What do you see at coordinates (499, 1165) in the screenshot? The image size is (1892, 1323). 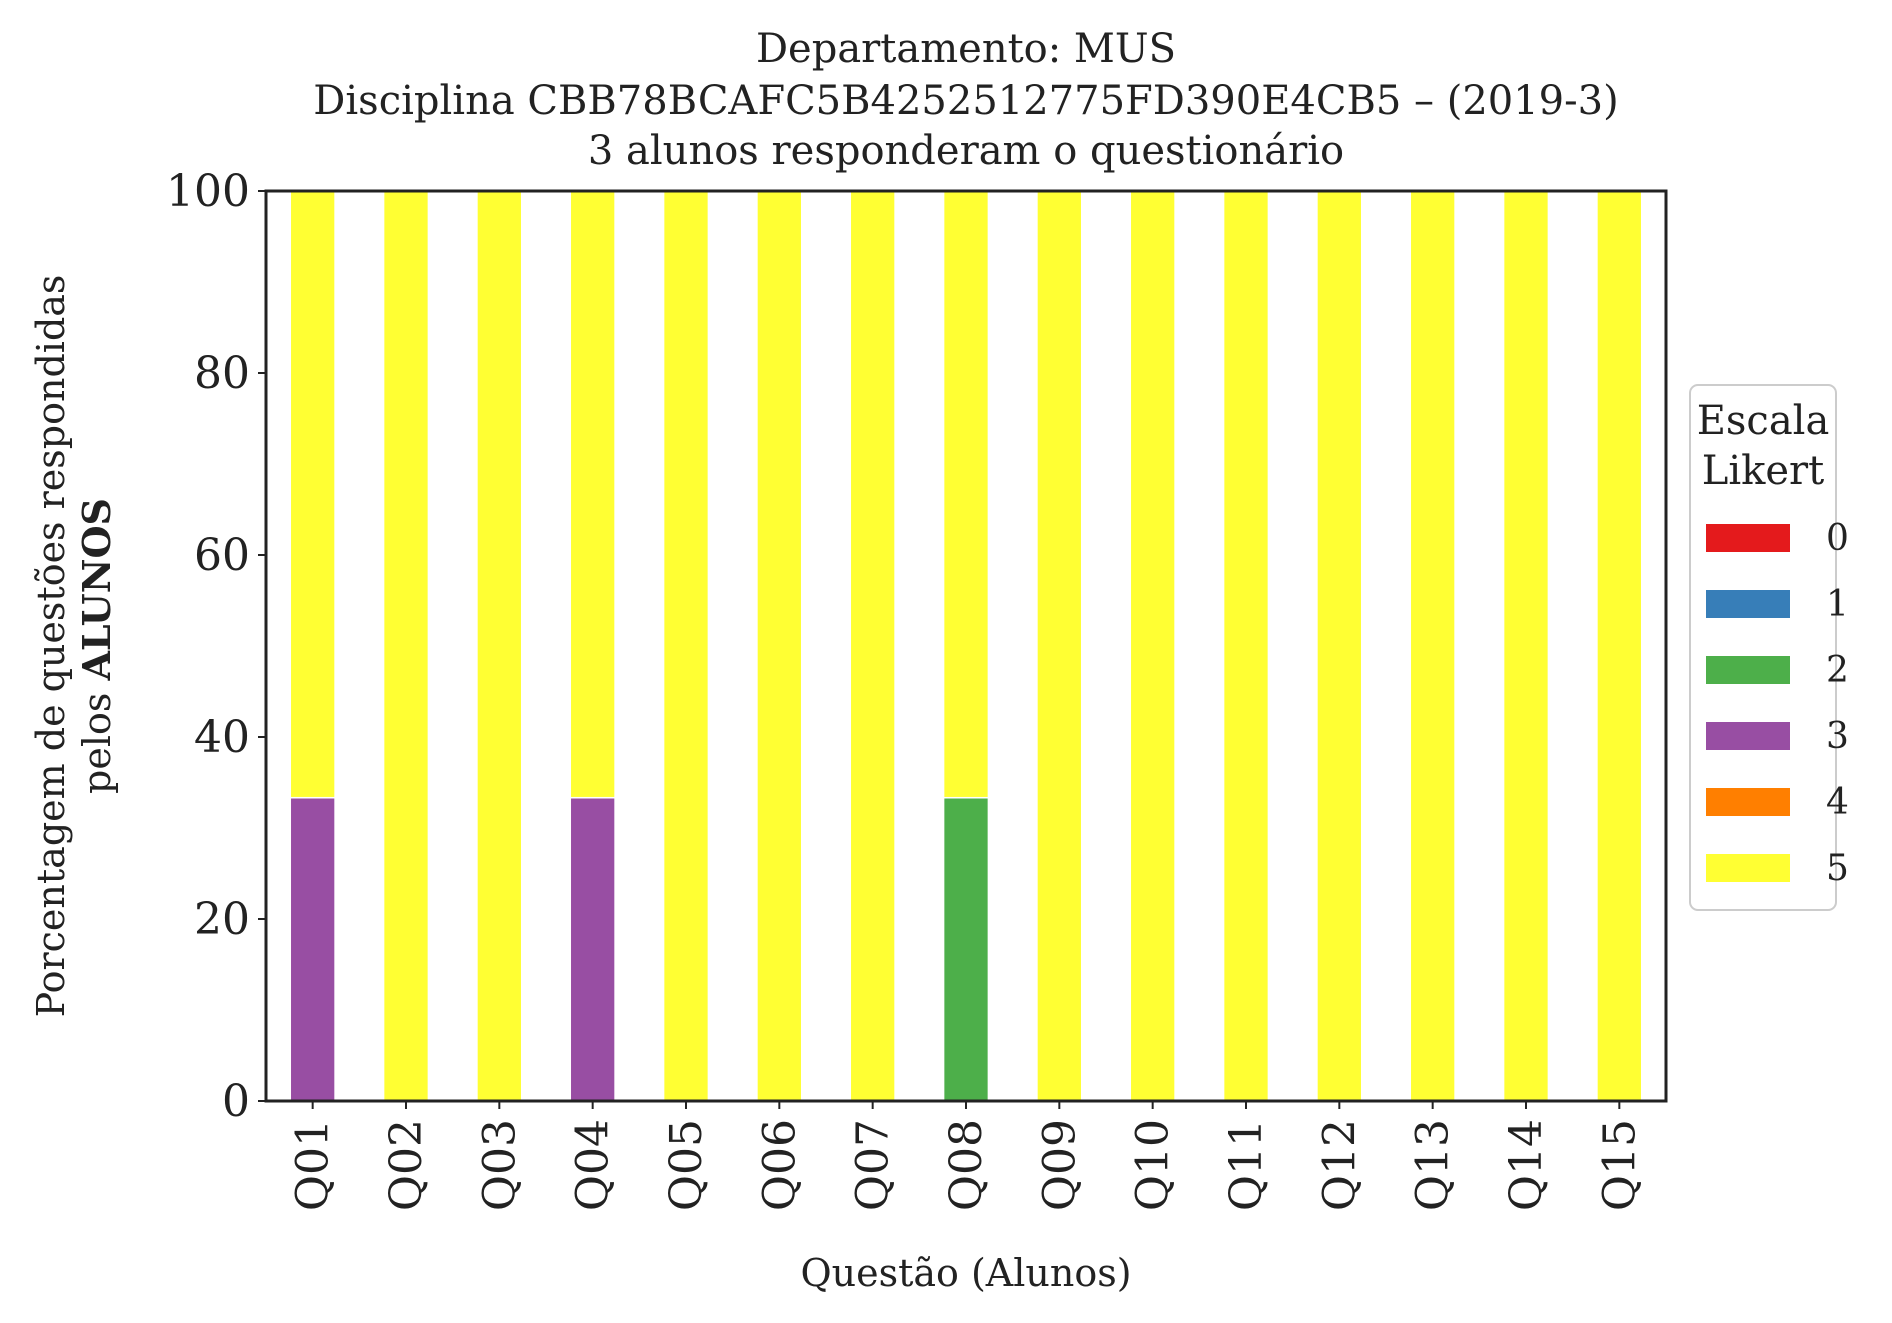 I see `x-tick-label-q03: Q03` at bounding box center [499, 1165].